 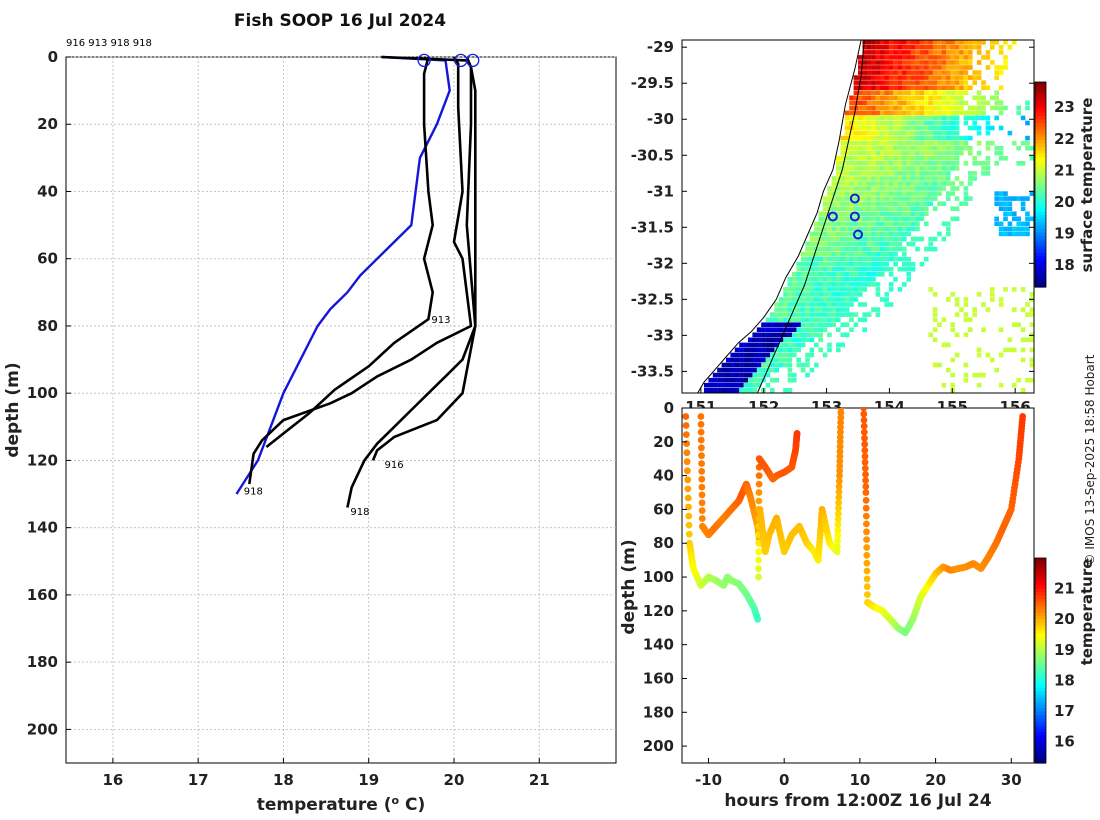 What do you see at coordinates (810, 216) in the screenshot?
I see `shelf-isobath` at bounding box center [810, 216].